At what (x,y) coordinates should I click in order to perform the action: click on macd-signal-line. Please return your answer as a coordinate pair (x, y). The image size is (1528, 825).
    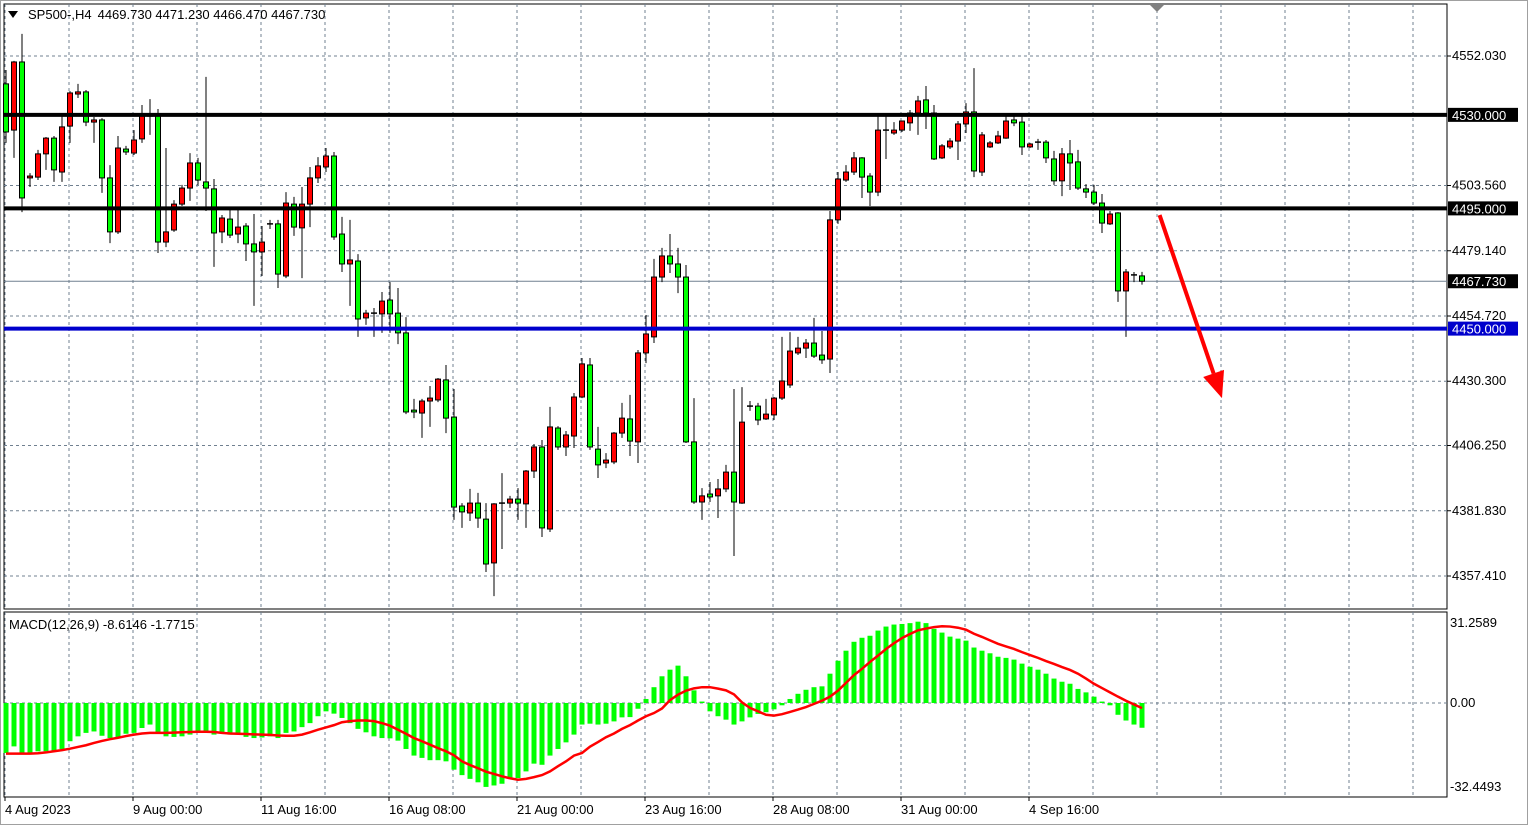
    Looking at the image, I should click on (574, 703).